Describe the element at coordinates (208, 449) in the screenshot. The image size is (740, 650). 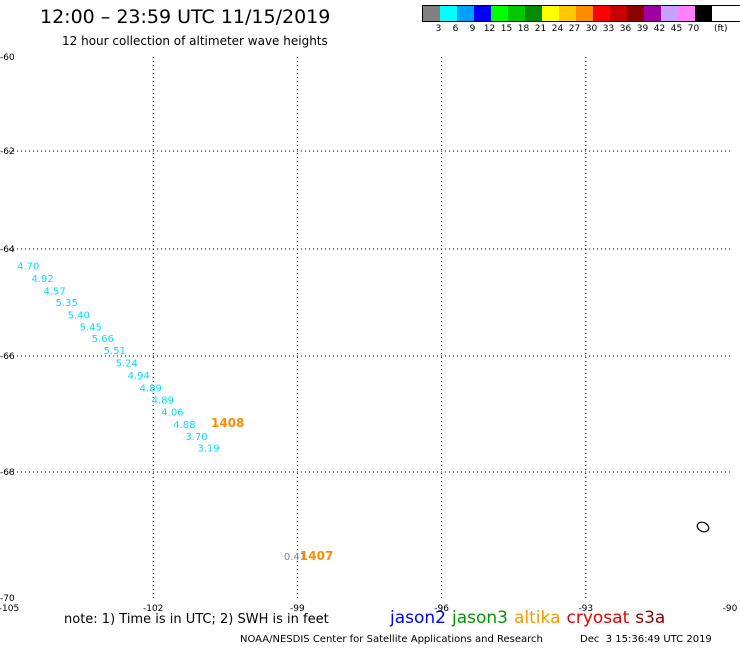
I see `swh-reading: 3.19` at that location.